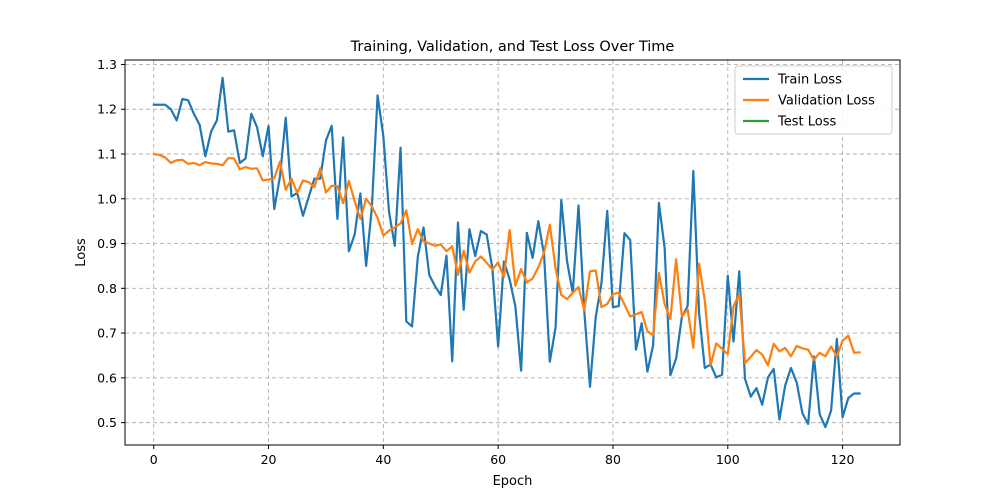 The image size is (1000, 500). What do you see at coordinates (728, 459) in the screenshot?
I see `x-tick-label: 100` at bounding box center [728, 459].